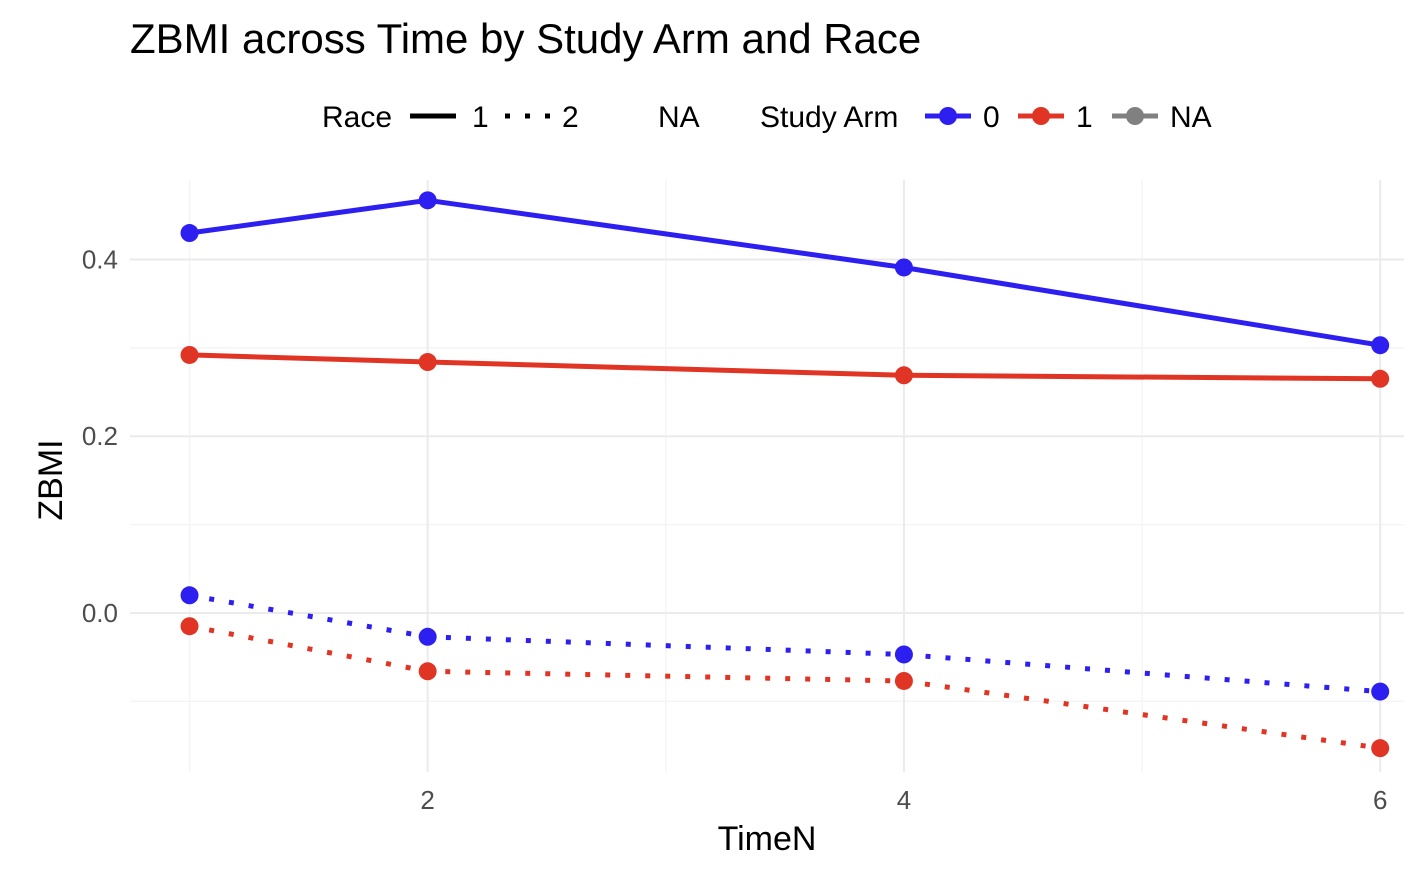 This screenshot has width=1423, height=890. Describe the element at coordinates (525, 38) in the screenshot. I see `chart-title: ZBMI across Time by Study Arm and Race` at that location.